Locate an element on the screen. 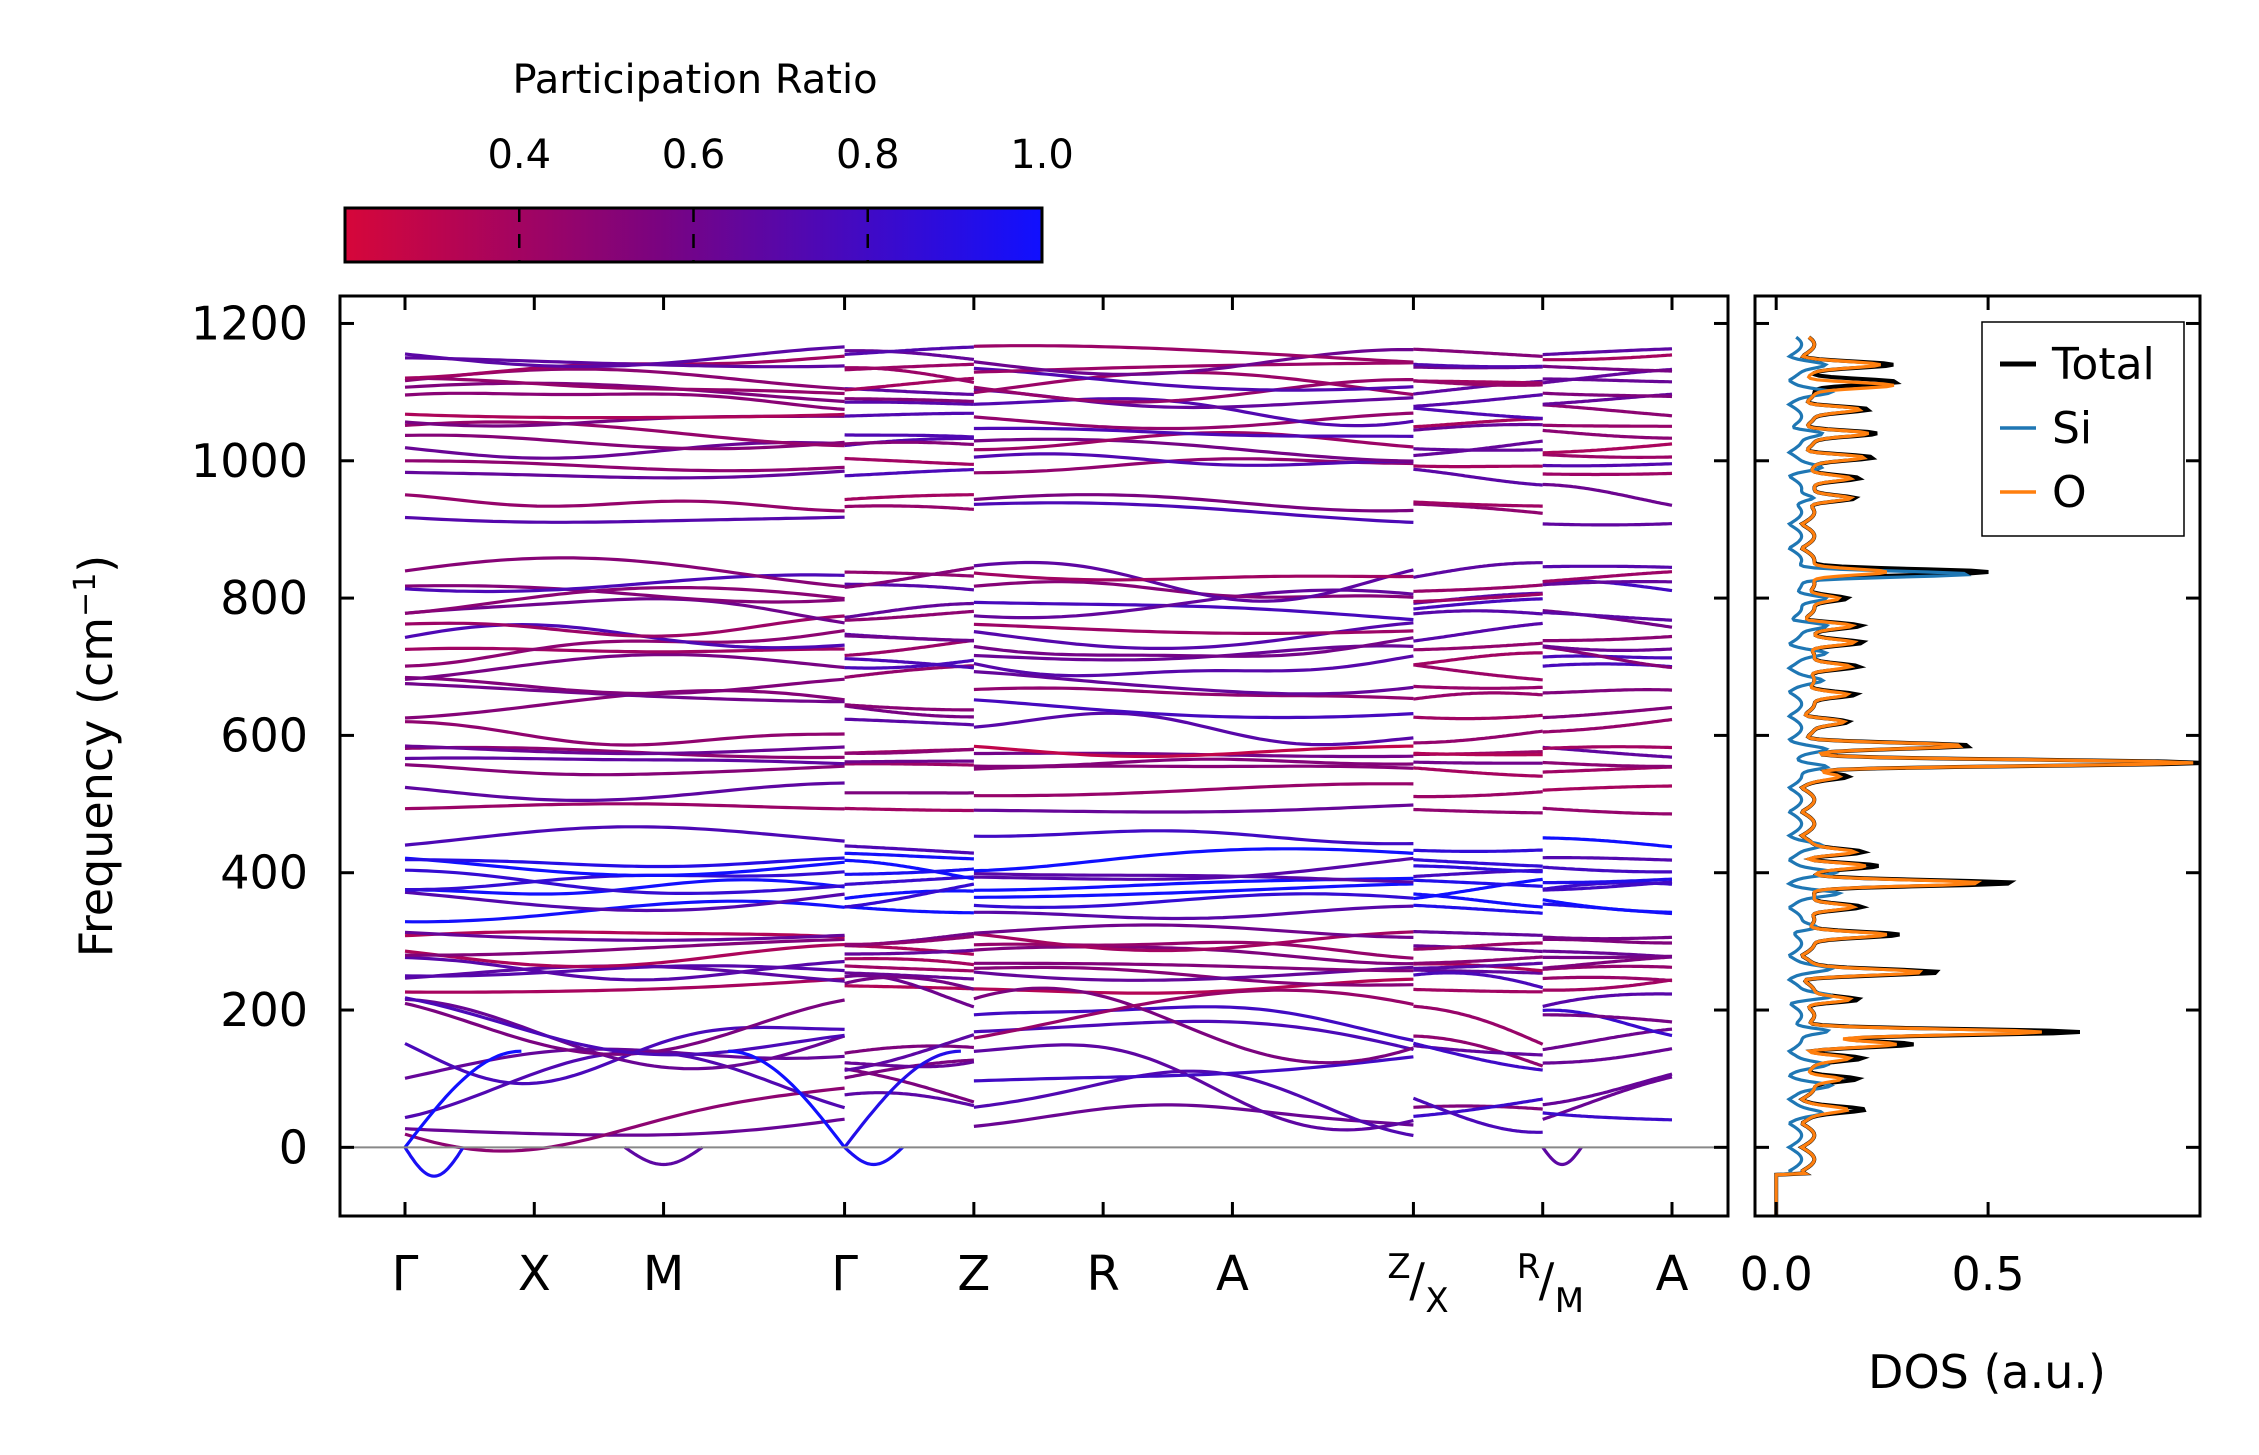  kpoint-label: Γ is located at coordinates (405, 1274).